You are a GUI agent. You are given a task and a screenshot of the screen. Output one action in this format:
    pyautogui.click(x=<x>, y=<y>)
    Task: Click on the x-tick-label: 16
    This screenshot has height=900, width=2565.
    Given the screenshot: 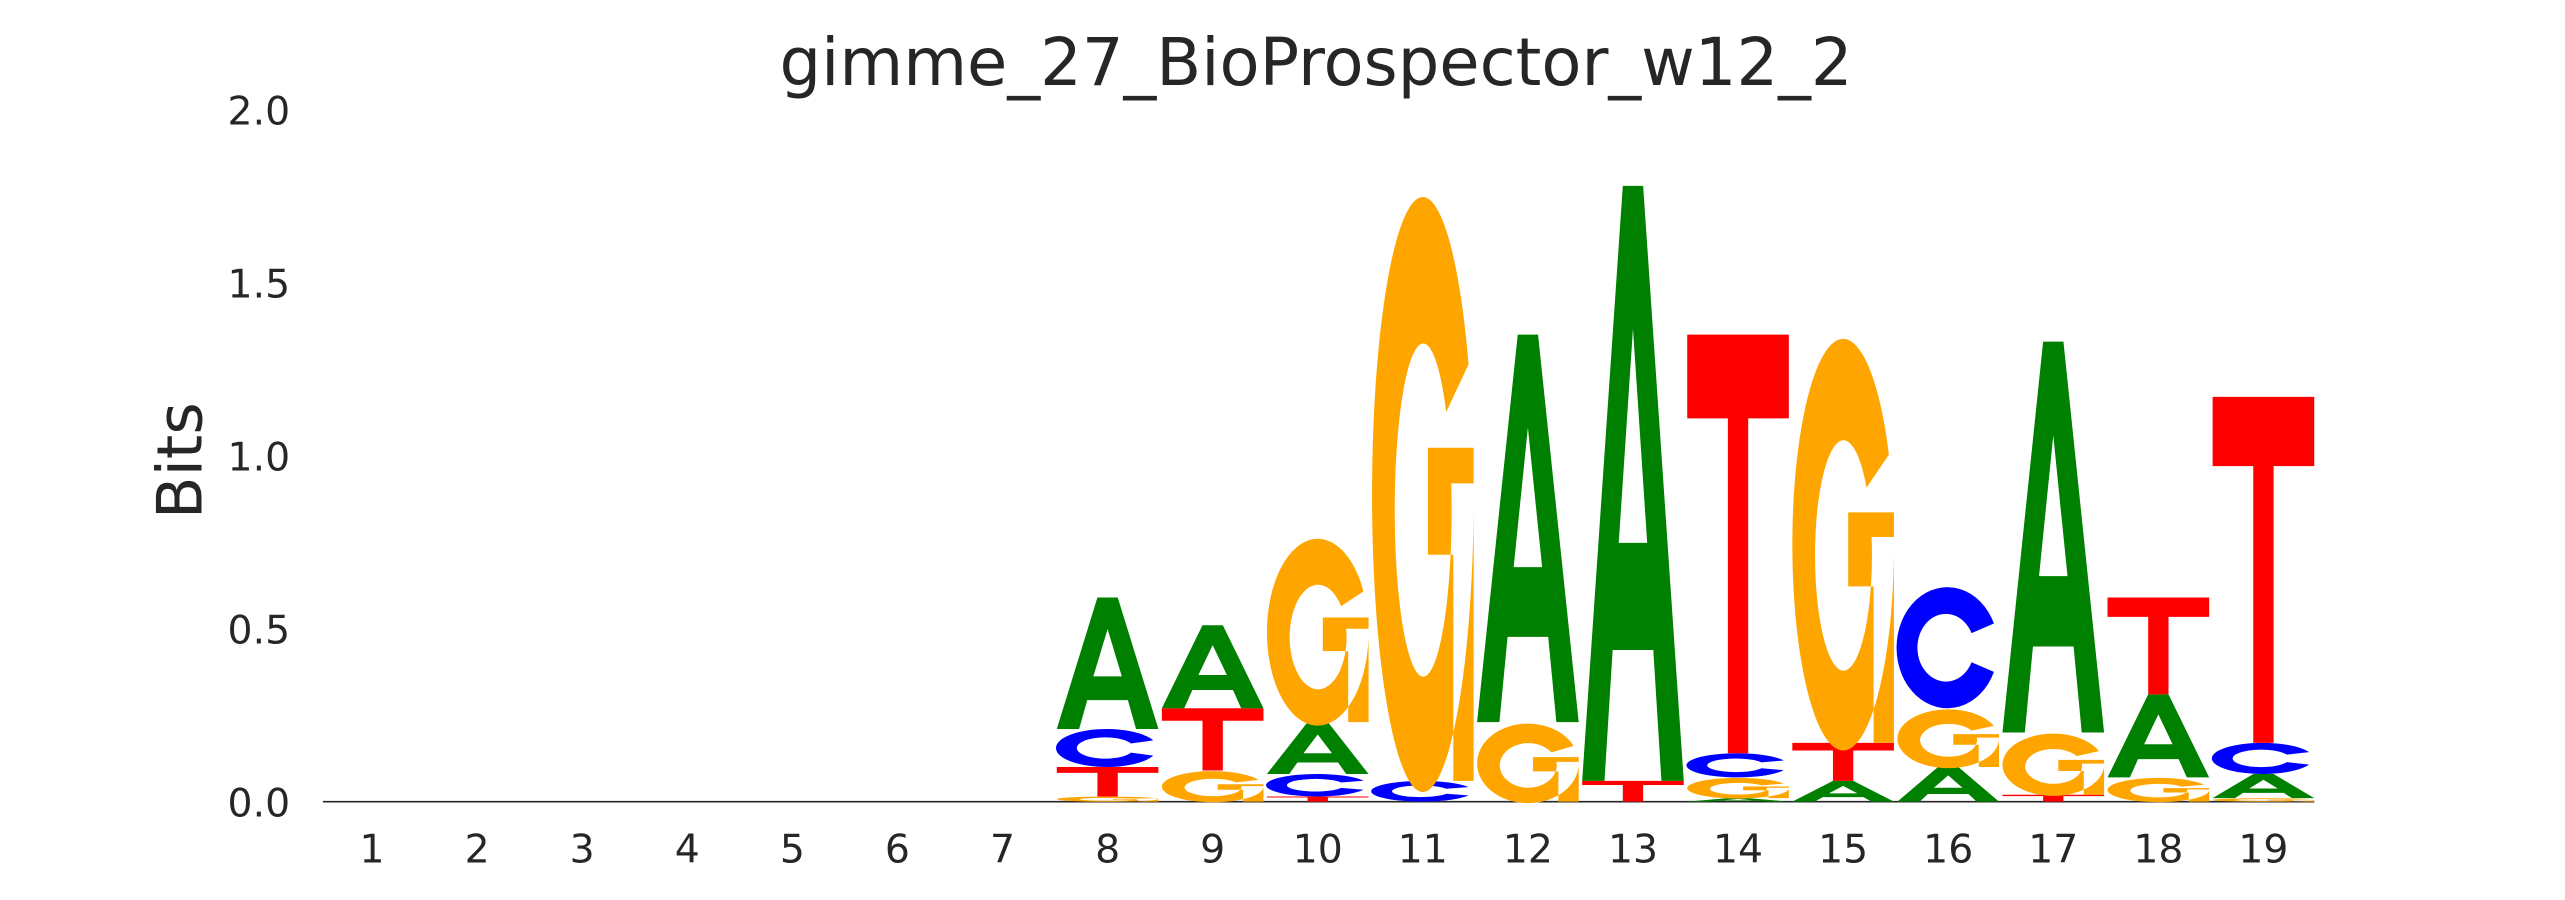 What is the action you would take?
    pyautogui.click(x=1948, y=849)
    